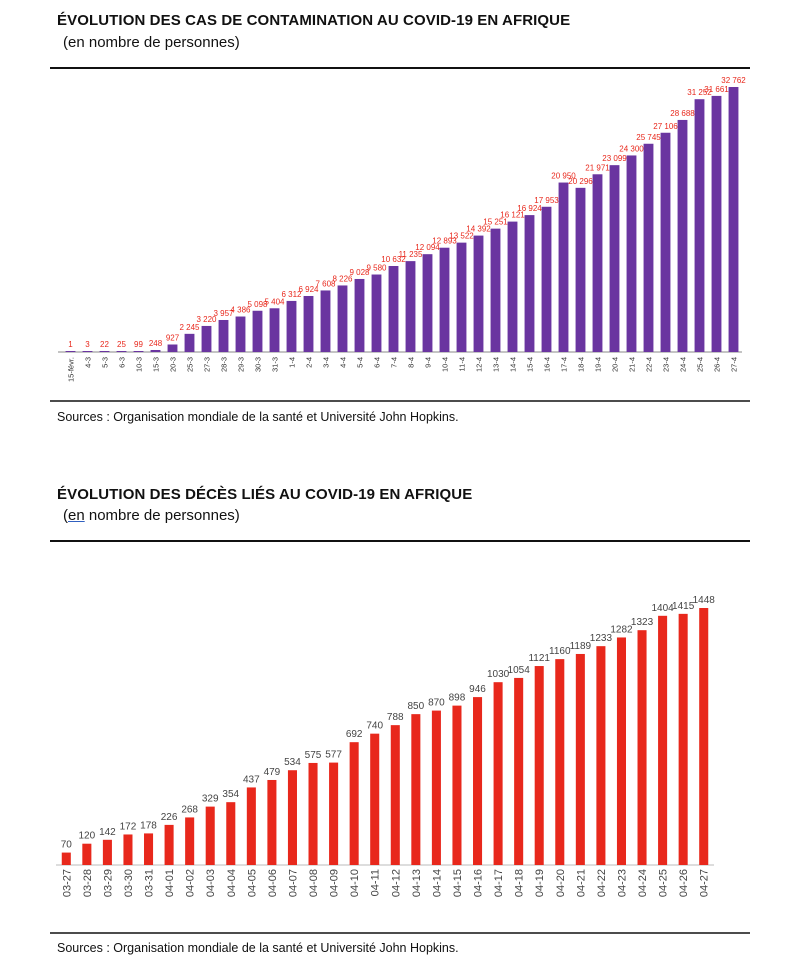 The width and height of the screenshot is (800, 964). I want to click on data-label: 2 245, so click(189, 327).